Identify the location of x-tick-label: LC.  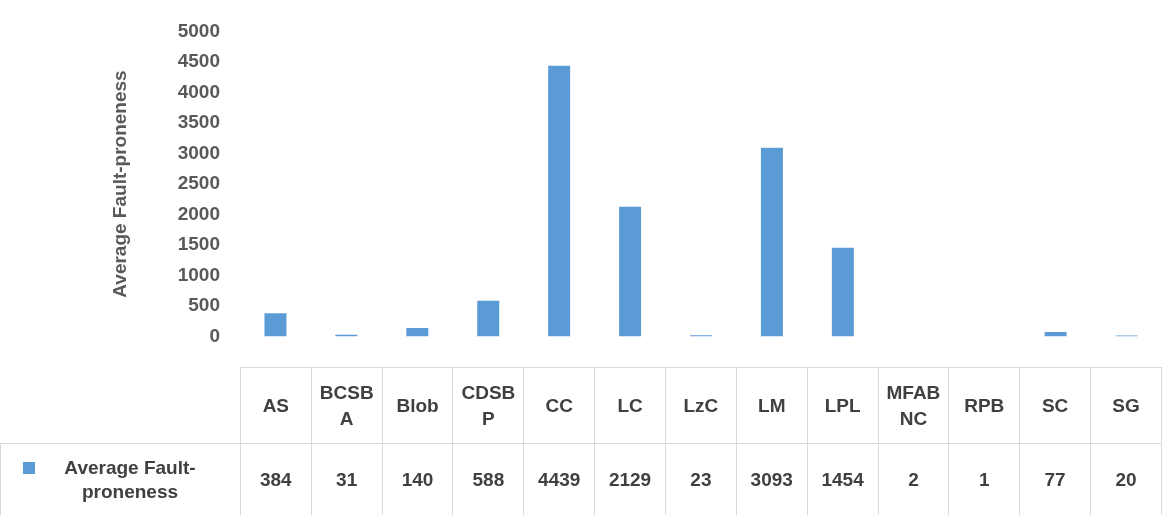
(630, 405).